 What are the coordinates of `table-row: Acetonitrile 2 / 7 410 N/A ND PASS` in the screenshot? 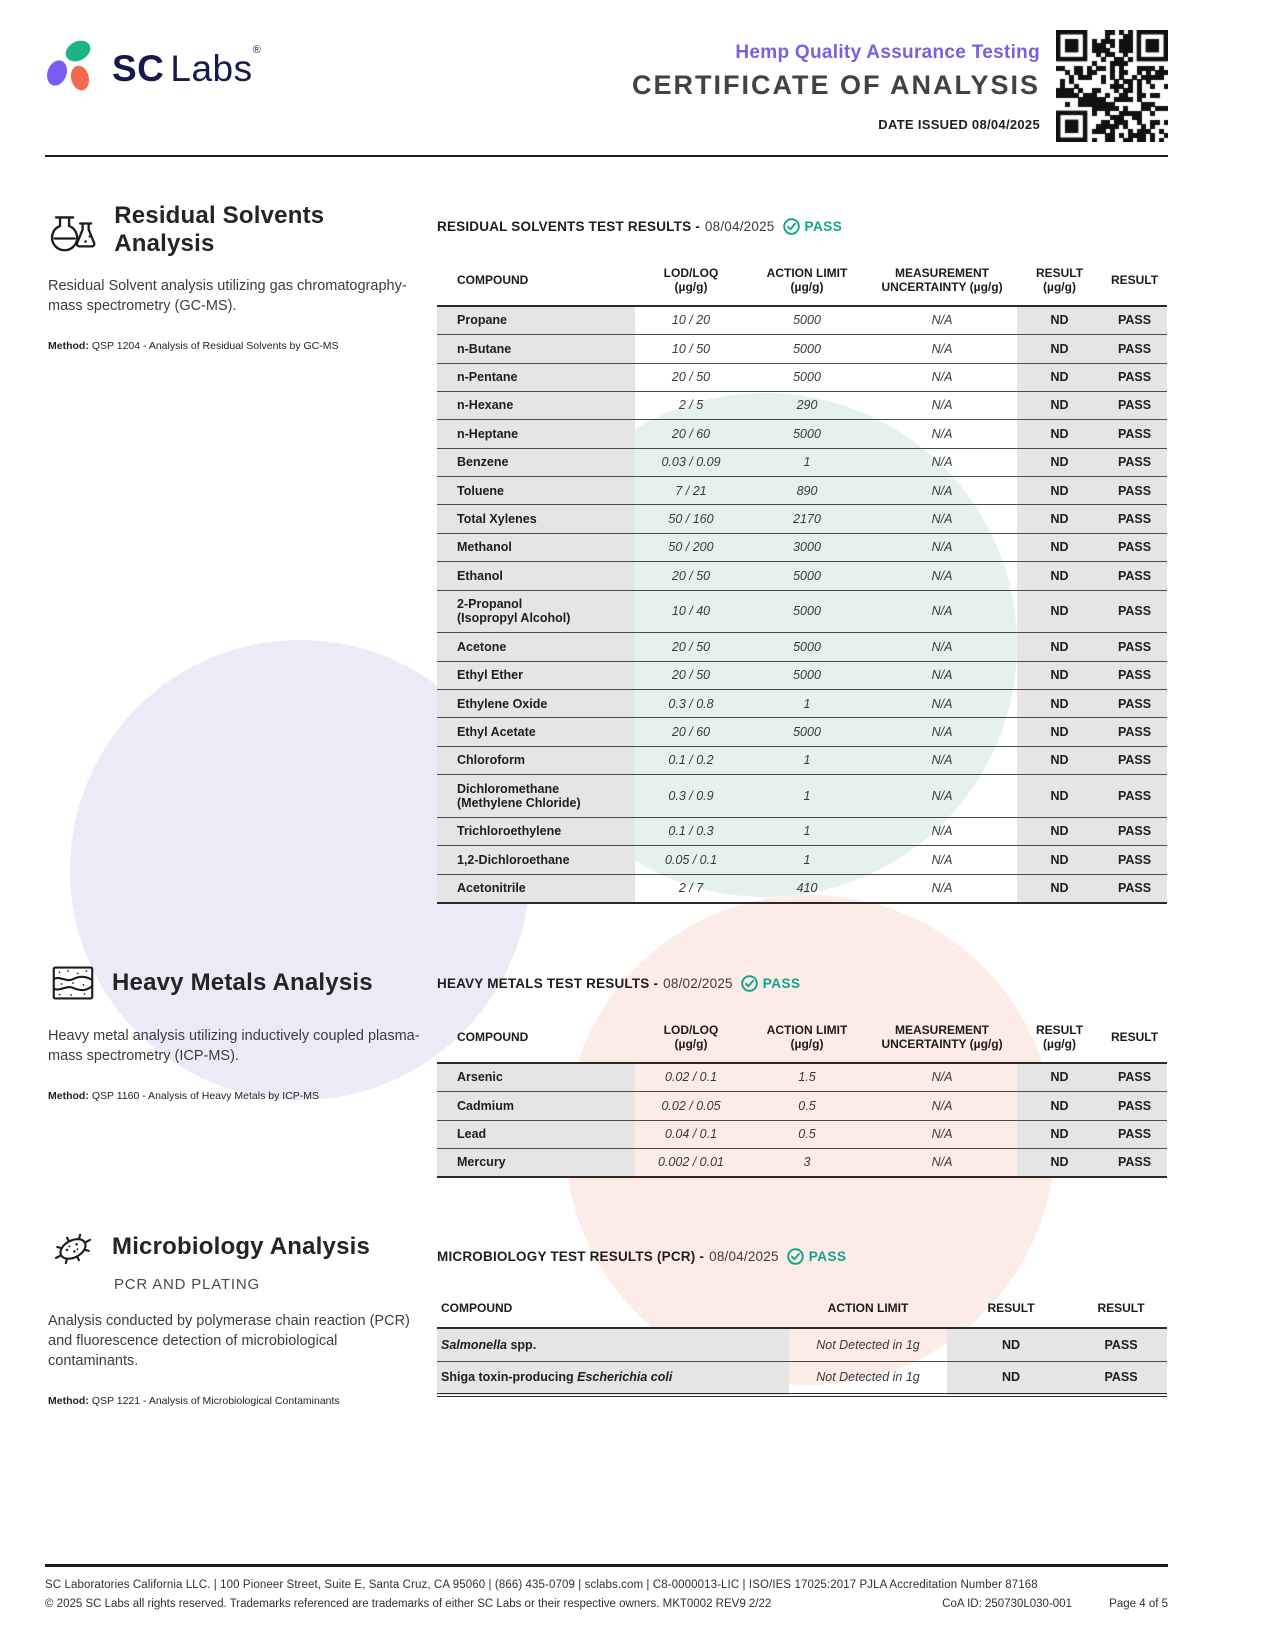 It's located at (802, 888).